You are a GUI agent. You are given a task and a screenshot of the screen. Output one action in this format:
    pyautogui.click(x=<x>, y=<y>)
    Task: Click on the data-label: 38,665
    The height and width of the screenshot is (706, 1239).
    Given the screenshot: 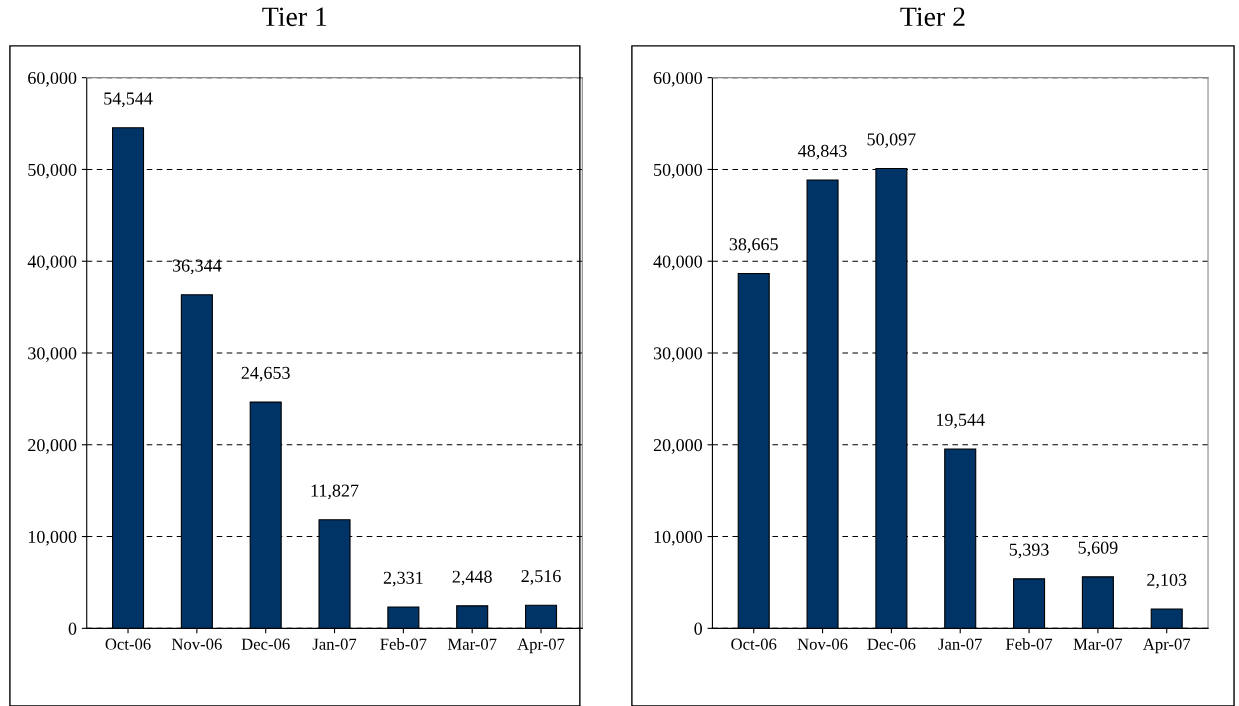 What is the action you would take?
    pyautogui.click(x=753, y=245)
    